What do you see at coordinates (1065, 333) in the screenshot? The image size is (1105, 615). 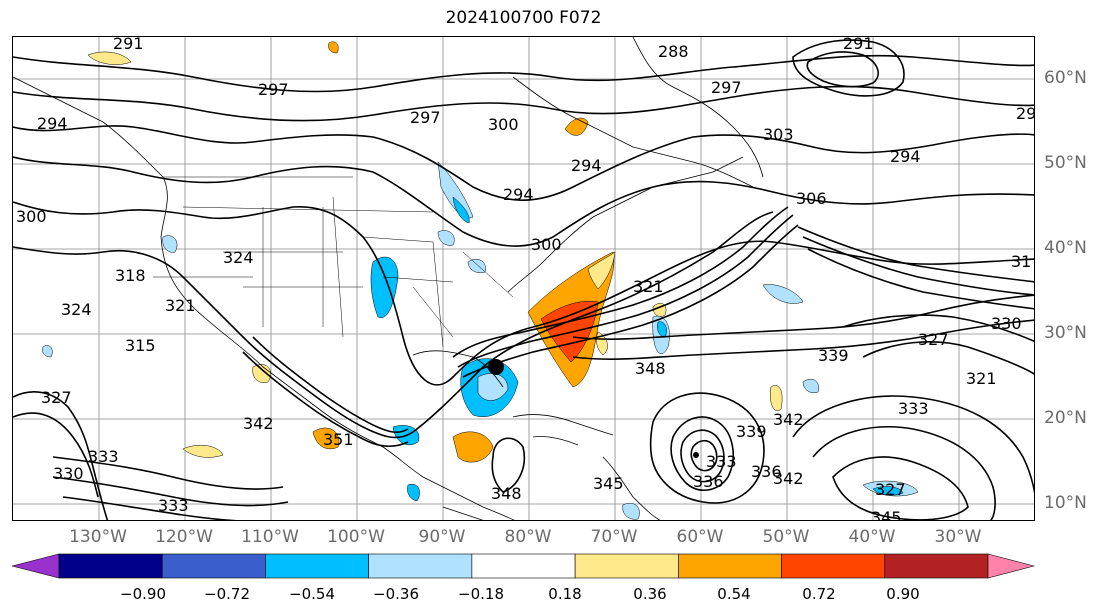 I see `lat-label-30n: 30°N` at bounding box center [1065, 333].